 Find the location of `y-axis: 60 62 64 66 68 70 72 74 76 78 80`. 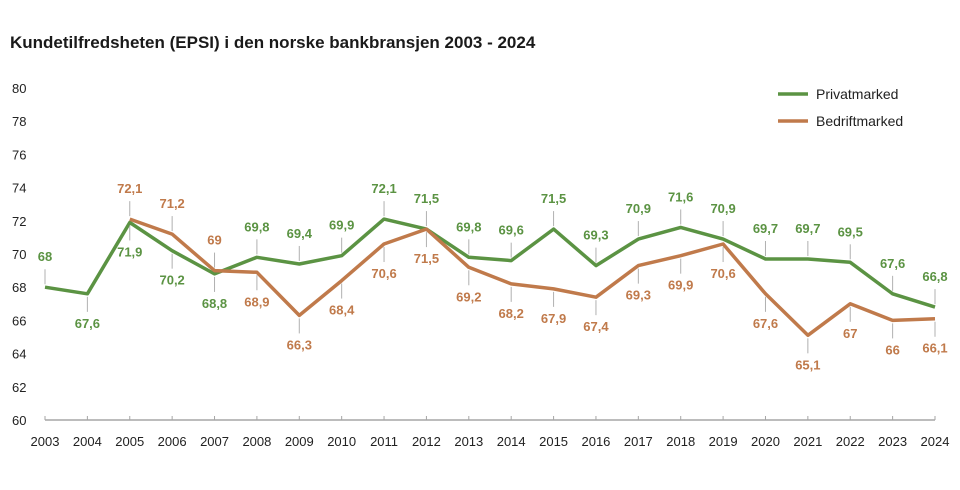

y-axis: 60 62 64 66 68 70 72 74 76 78 80 is located at coordinates (19, 254).